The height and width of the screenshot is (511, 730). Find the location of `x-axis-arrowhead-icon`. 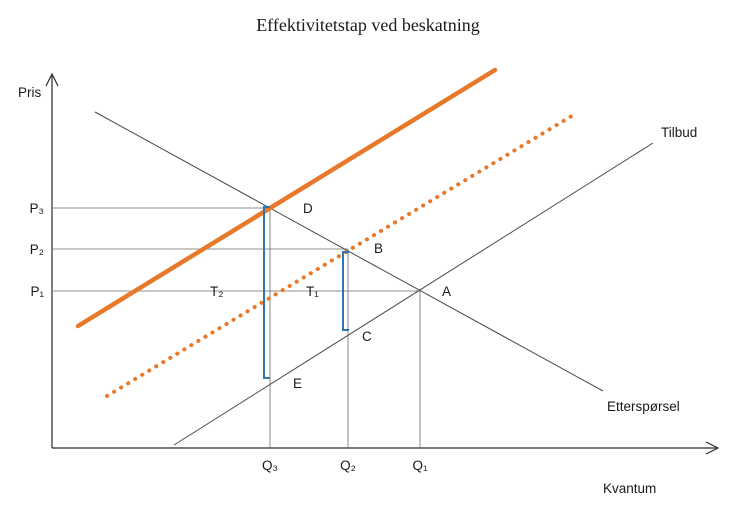

x-axis-arrowhead-icon is located at coordinates (712, 448).